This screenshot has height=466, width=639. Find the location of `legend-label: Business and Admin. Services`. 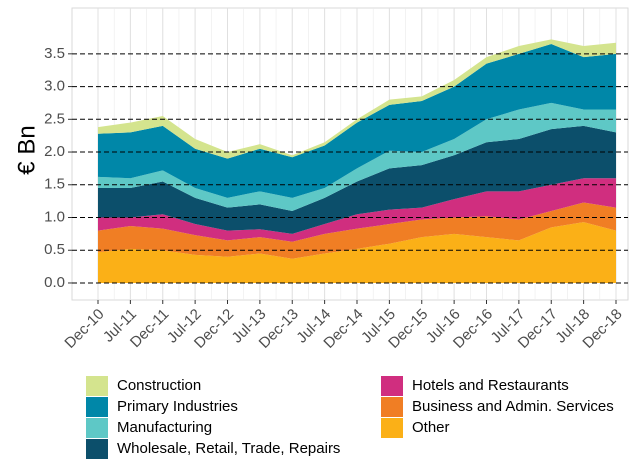

legend-label: Business and Admin. Services is located at coordinates (513, 406).